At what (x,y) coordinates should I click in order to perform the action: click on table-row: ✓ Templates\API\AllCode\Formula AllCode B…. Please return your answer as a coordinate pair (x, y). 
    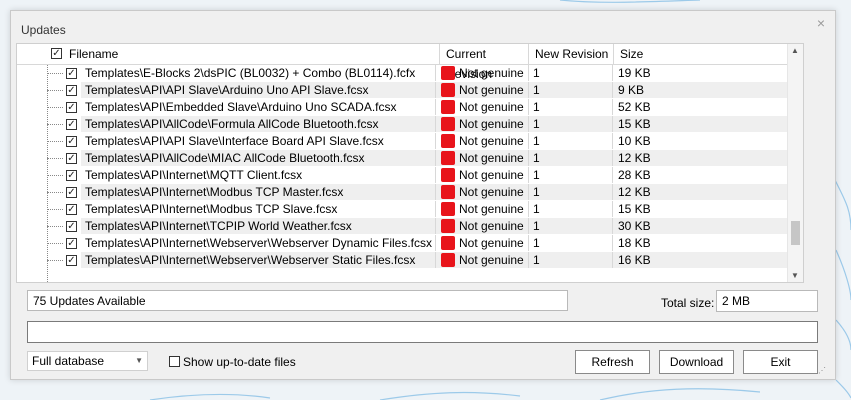
    Looking at the image, I should click on (402, 124).